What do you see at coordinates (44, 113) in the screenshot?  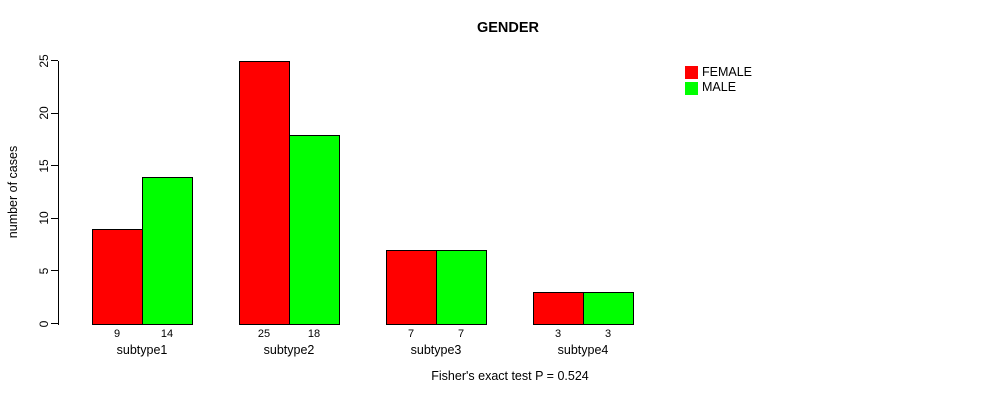 I see `y-tick-label: 20` at bounding box center [44, 113].